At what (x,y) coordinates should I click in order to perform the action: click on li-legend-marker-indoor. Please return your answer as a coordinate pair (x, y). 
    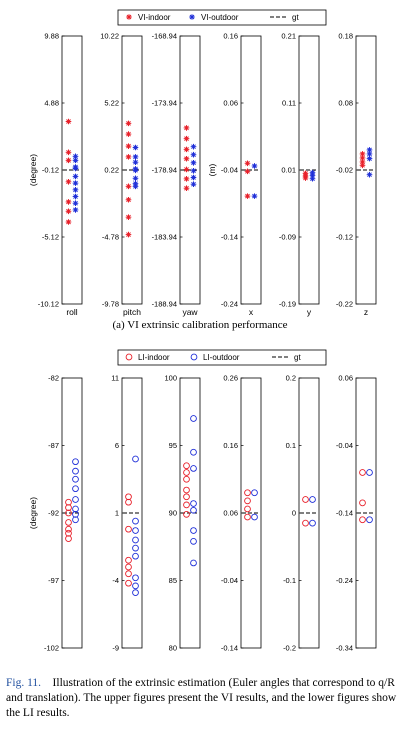
    Looking at the image, I should click on (129, 357).